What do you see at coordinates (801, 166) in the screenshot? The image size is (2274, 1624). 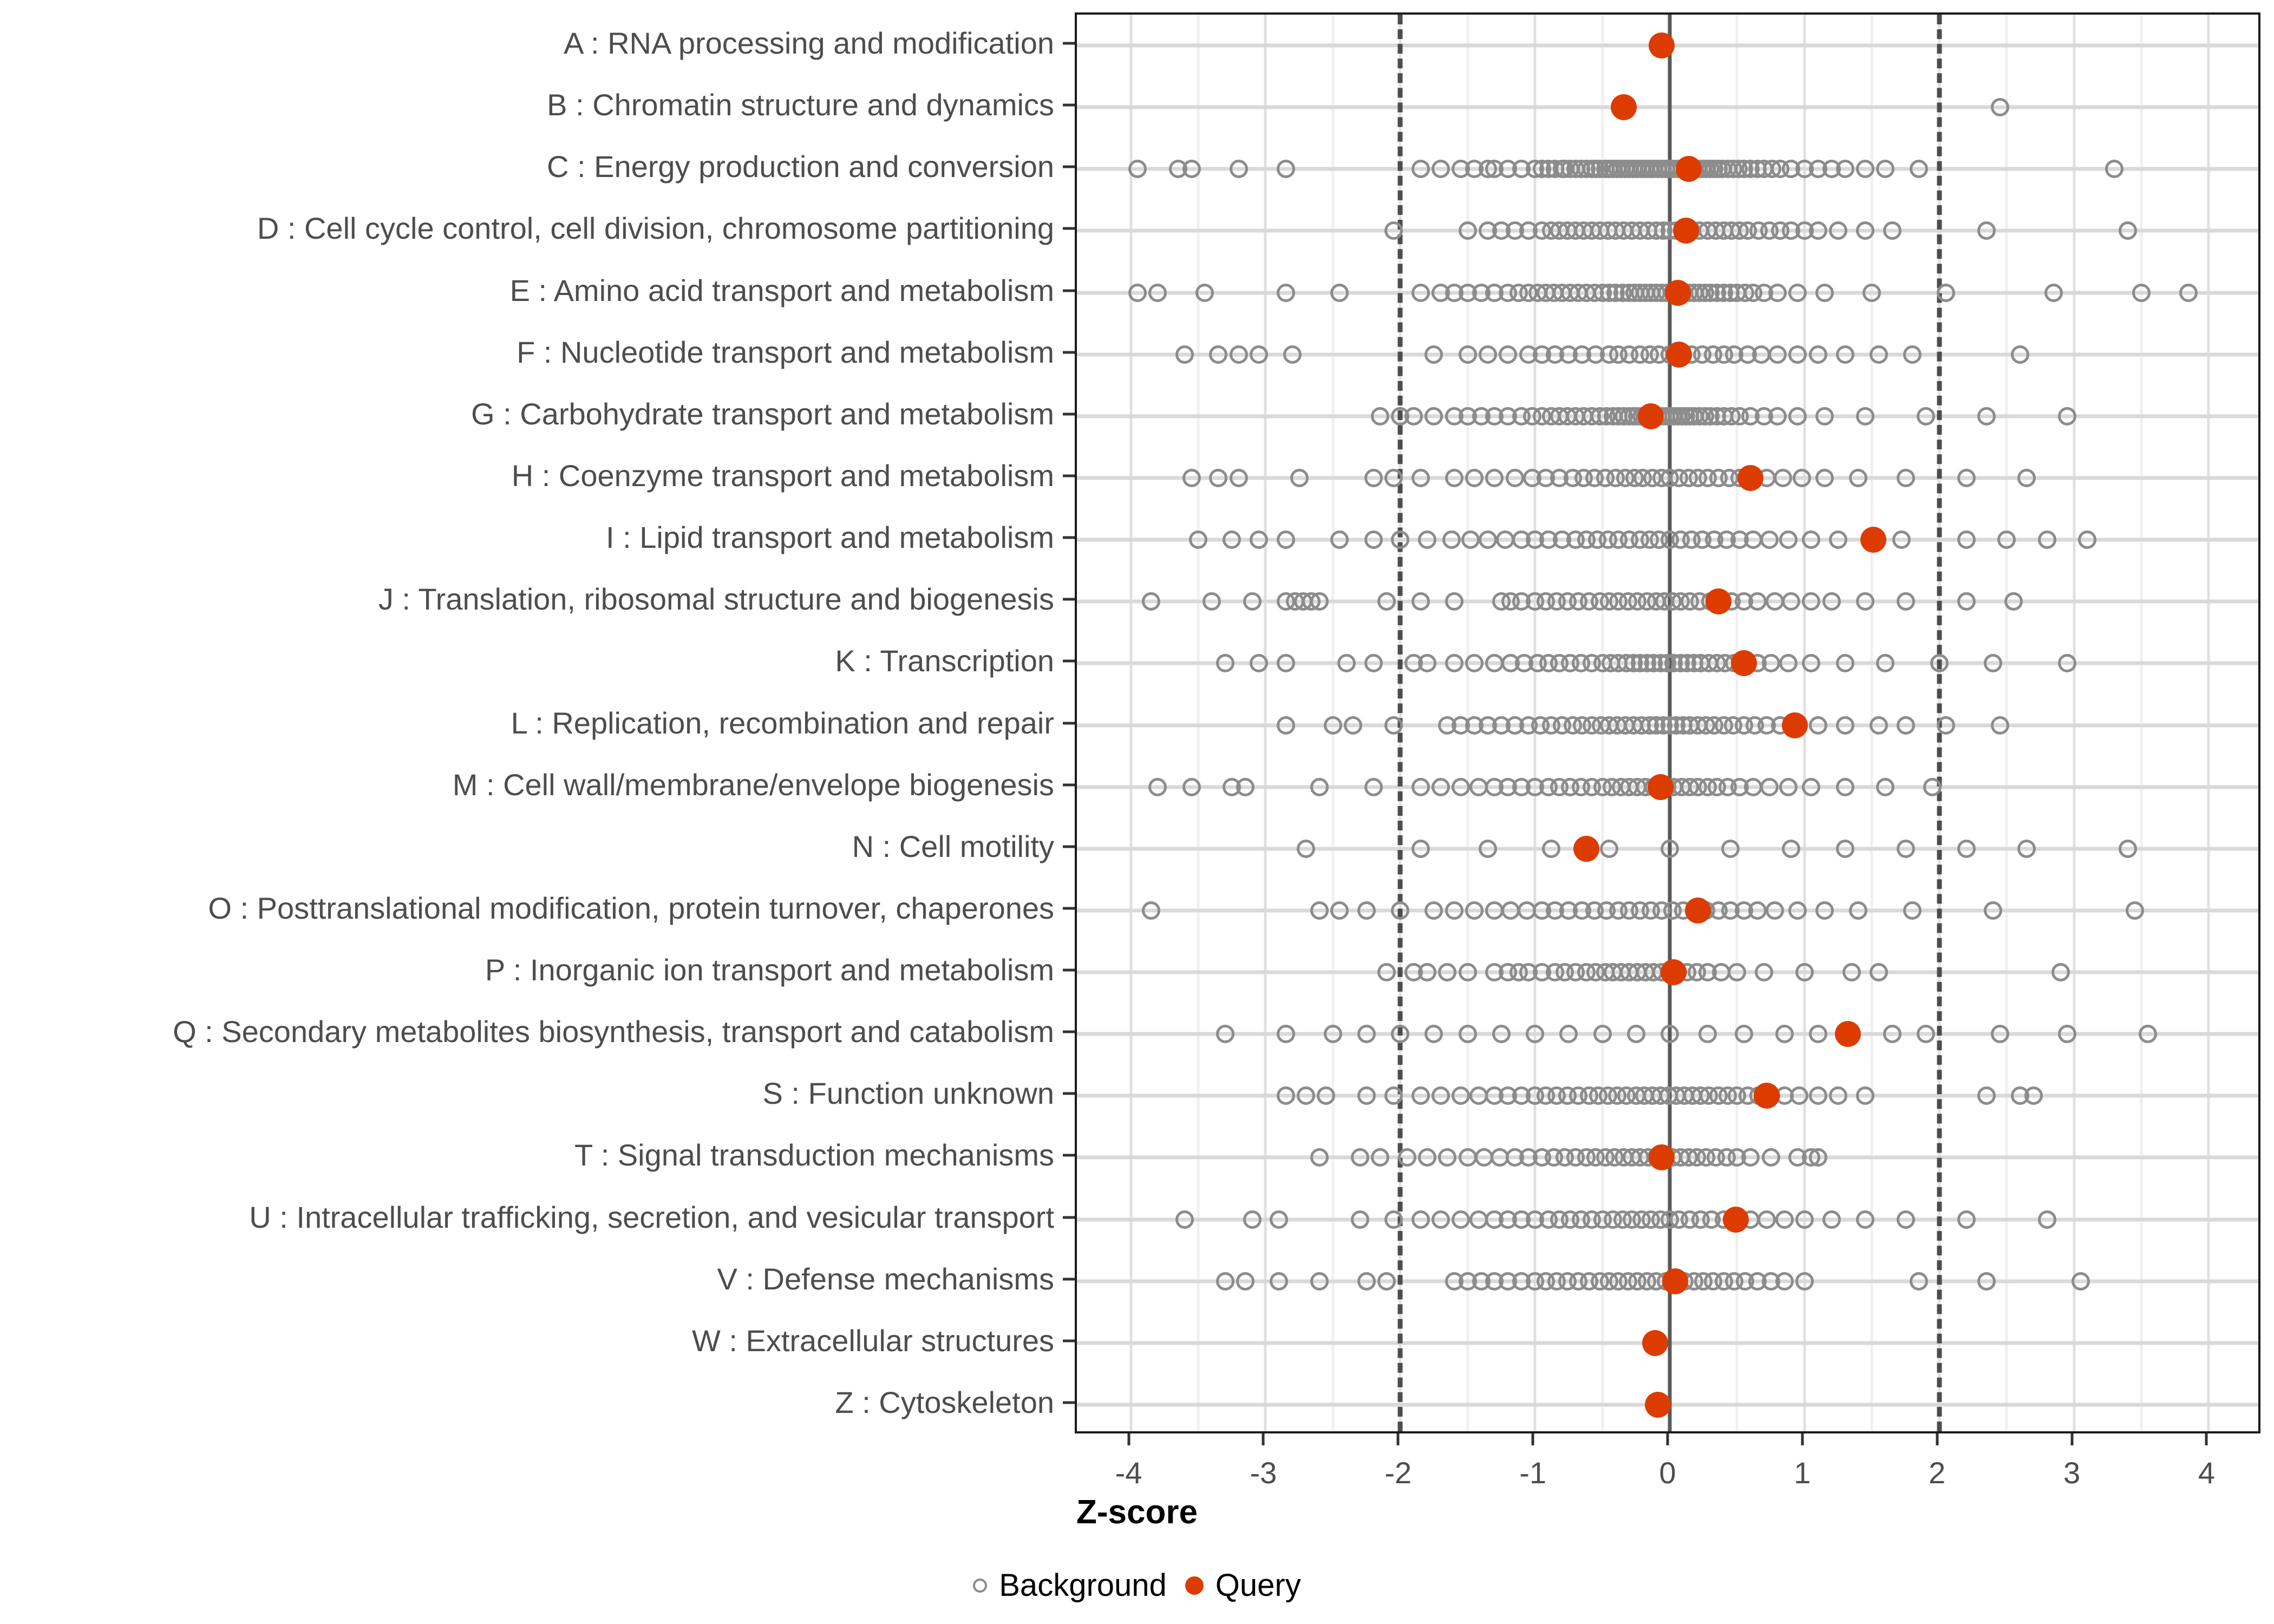 I see `y-axis-label: C : Energy production and conversion` at bounding box center [801, 166].